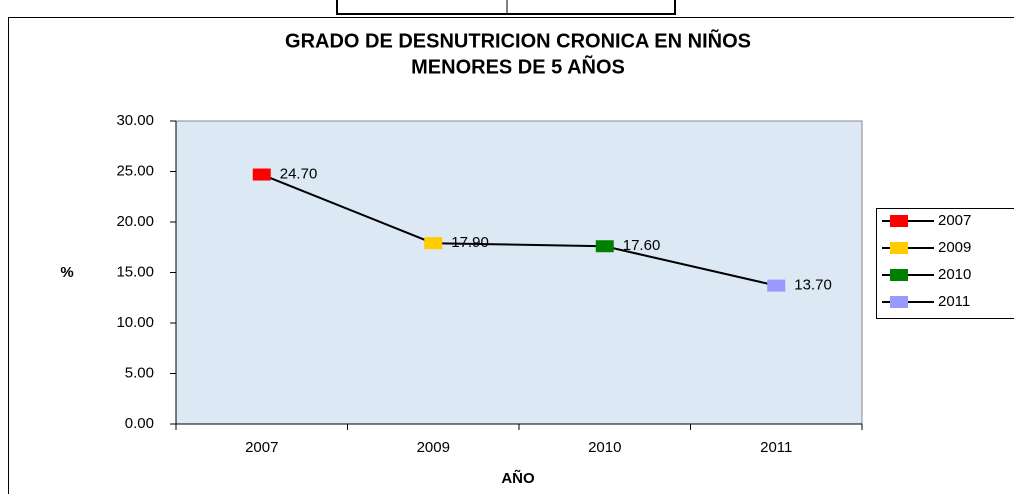 This screenshot has height=494, width=1014. What do you see at coordinates (518, 40) in the screenshot?
I see `chart-title: GRADO DE DESNUTRICION CRONICA EN NIÑOS` at bounding box center [518, 40].